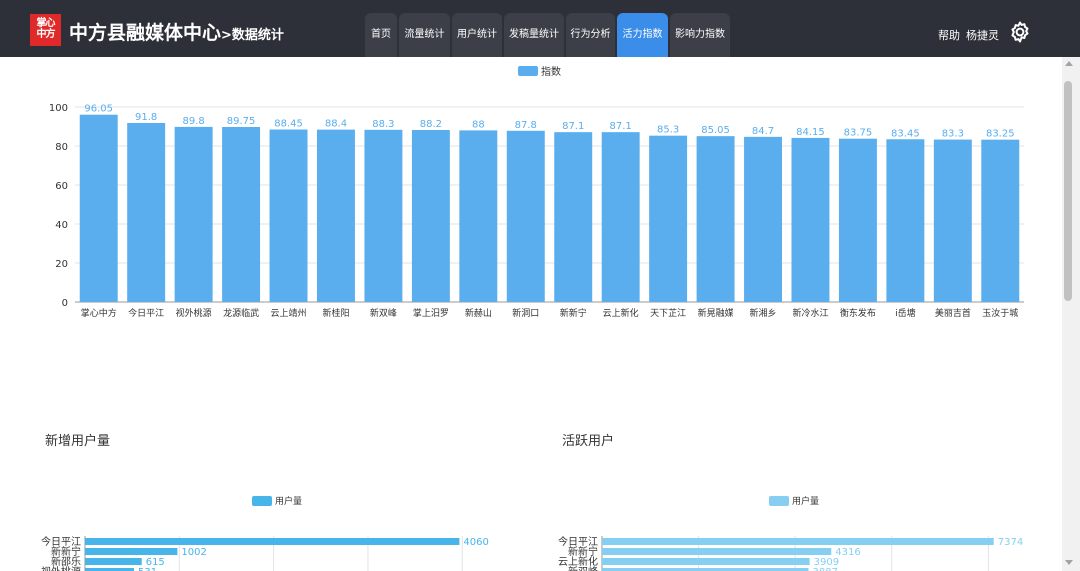  I want to click on hbar-category-label: 视外桃源, so click(61, 568).